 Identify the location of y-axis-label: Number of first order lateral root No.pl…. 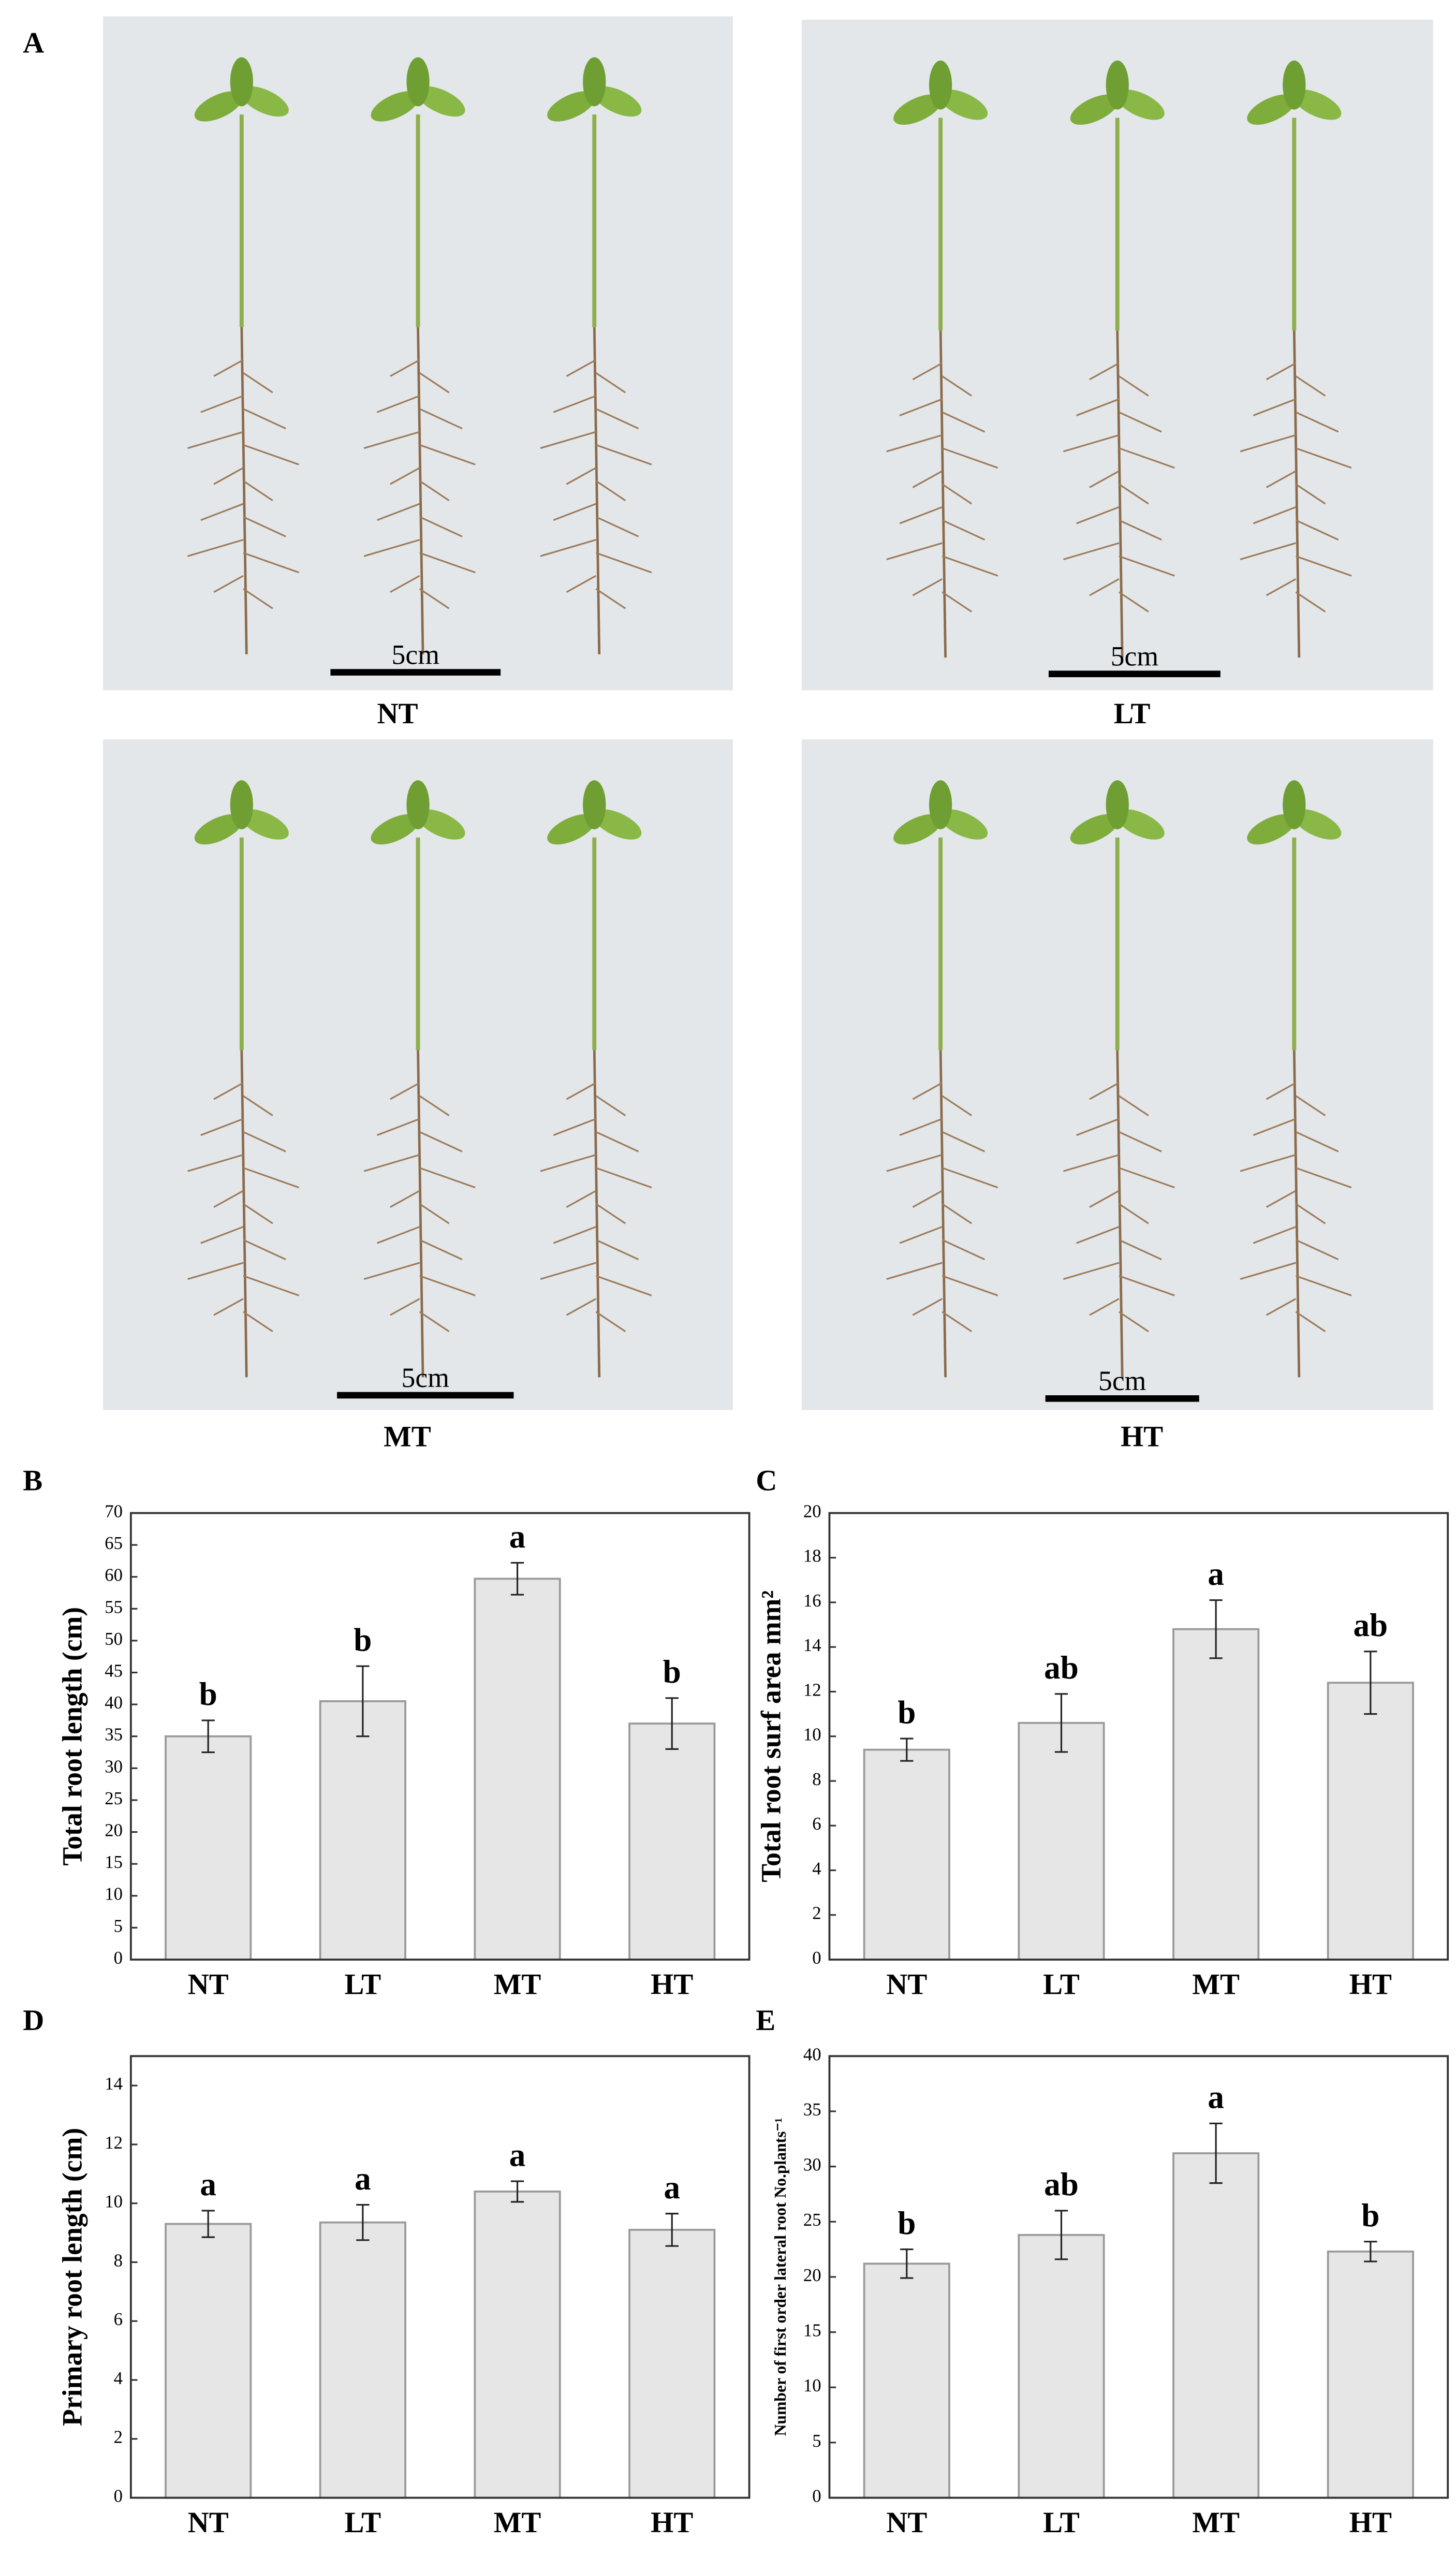
(780, 2277).